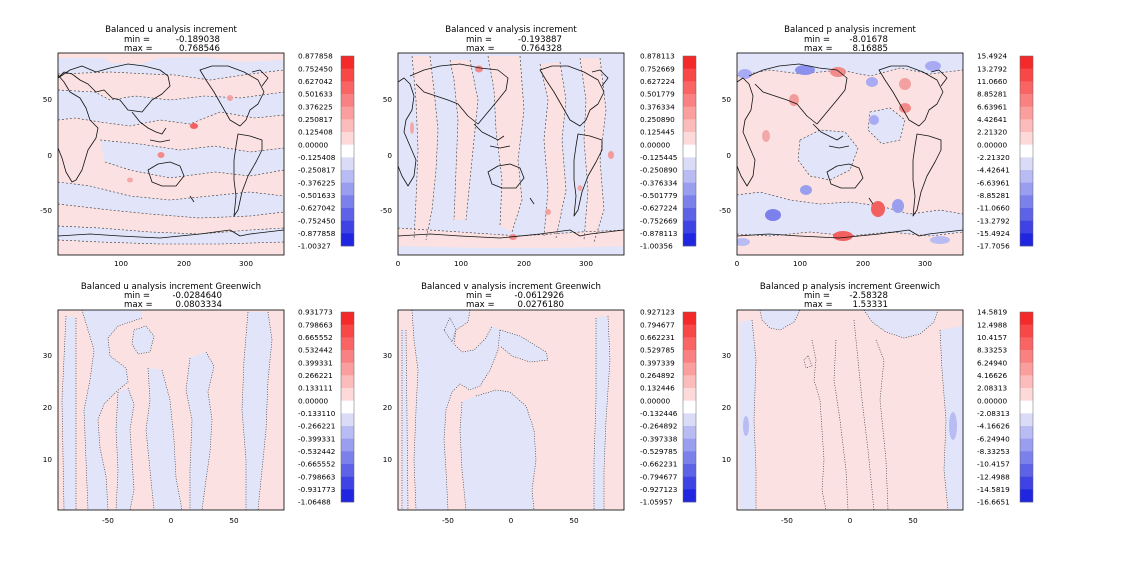  I want to click on colorbar-label: 0.250817, so click(315, 119).